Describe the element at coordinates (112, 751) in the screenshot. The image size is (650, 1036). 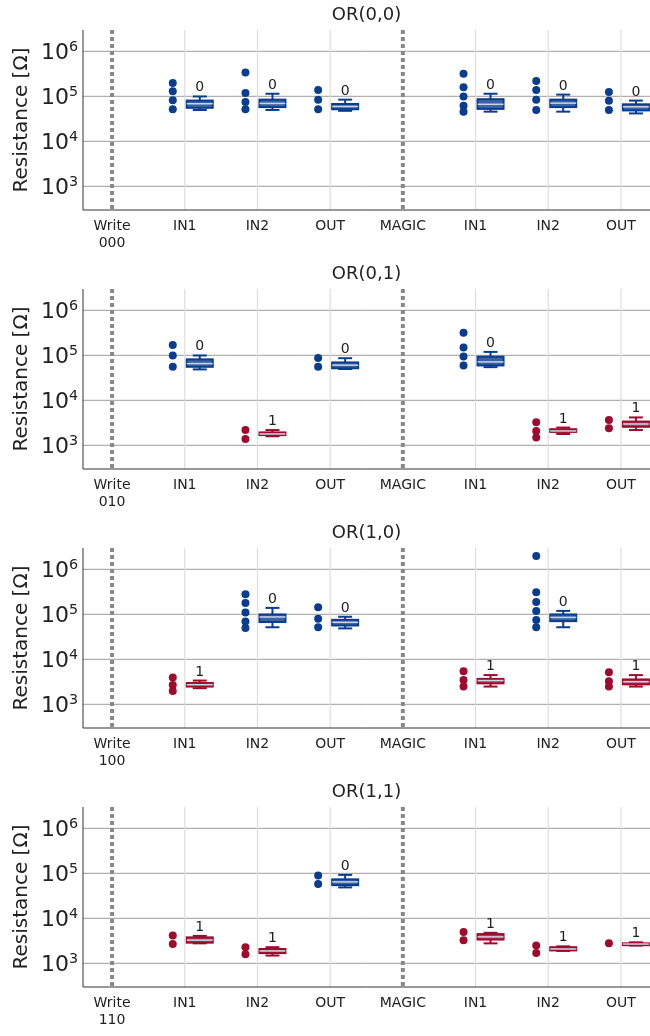
I see `x-tick-label: Write 100` at that location.